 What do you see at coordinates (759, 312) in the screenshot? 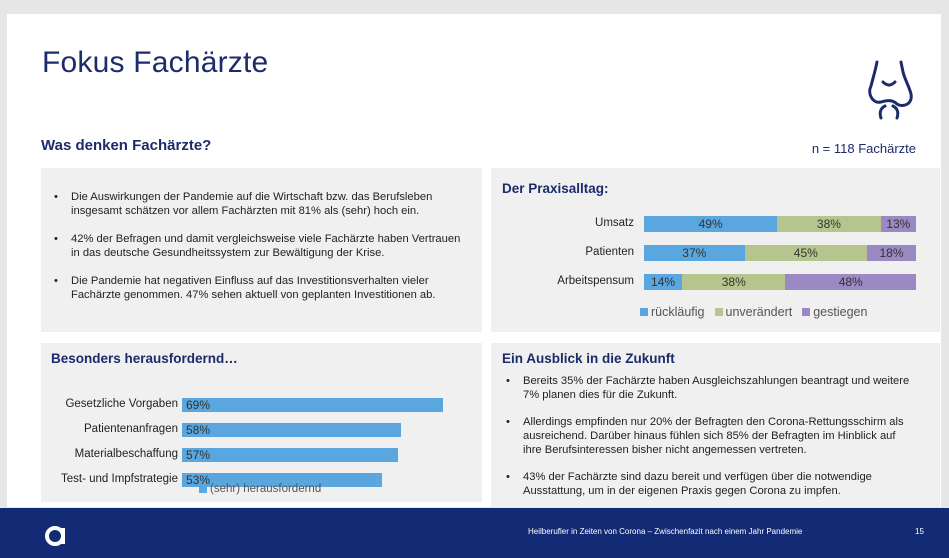
I see `legend-label: unverändert` at bounding box center [759, 312].